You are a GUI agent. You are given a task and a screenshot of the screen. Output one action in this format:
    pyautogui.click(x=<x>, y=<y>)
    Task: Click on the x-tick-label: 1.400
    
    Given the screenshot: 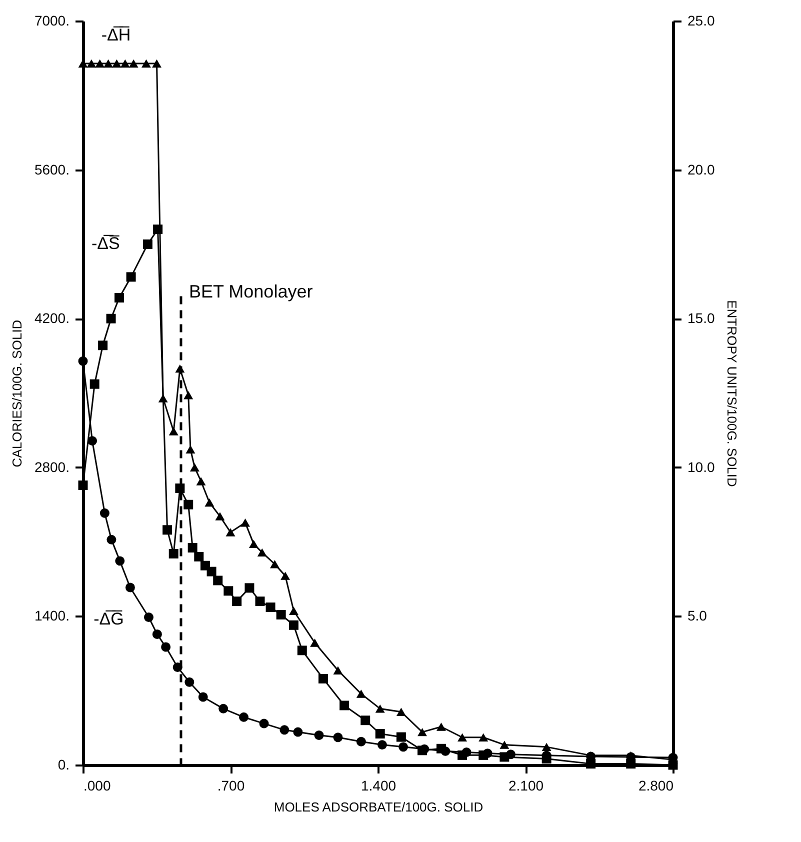 What is the action you would take?
    pyautogui.click(x=378, y=786)
    